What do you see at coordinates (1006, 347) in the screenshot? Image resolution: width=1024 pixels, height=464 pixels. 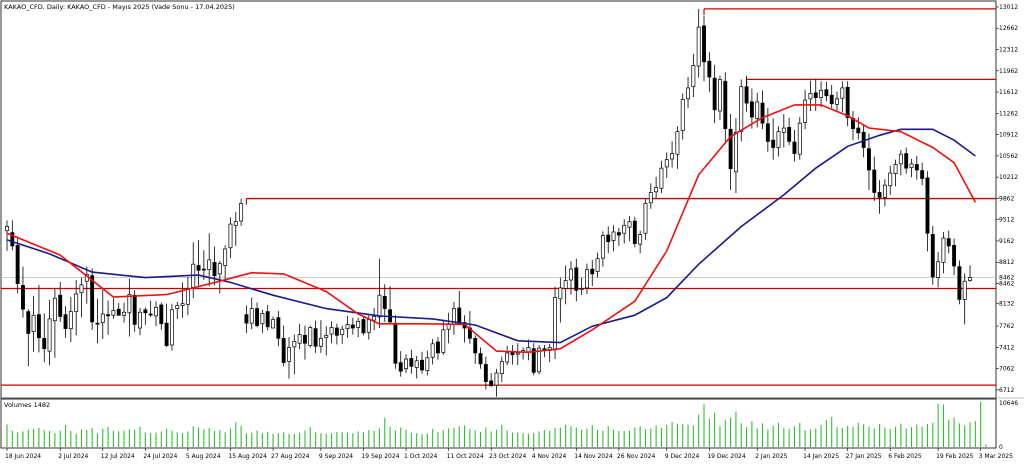 I see `price-tick-label: 7412` at bounding box center [1006, 347].